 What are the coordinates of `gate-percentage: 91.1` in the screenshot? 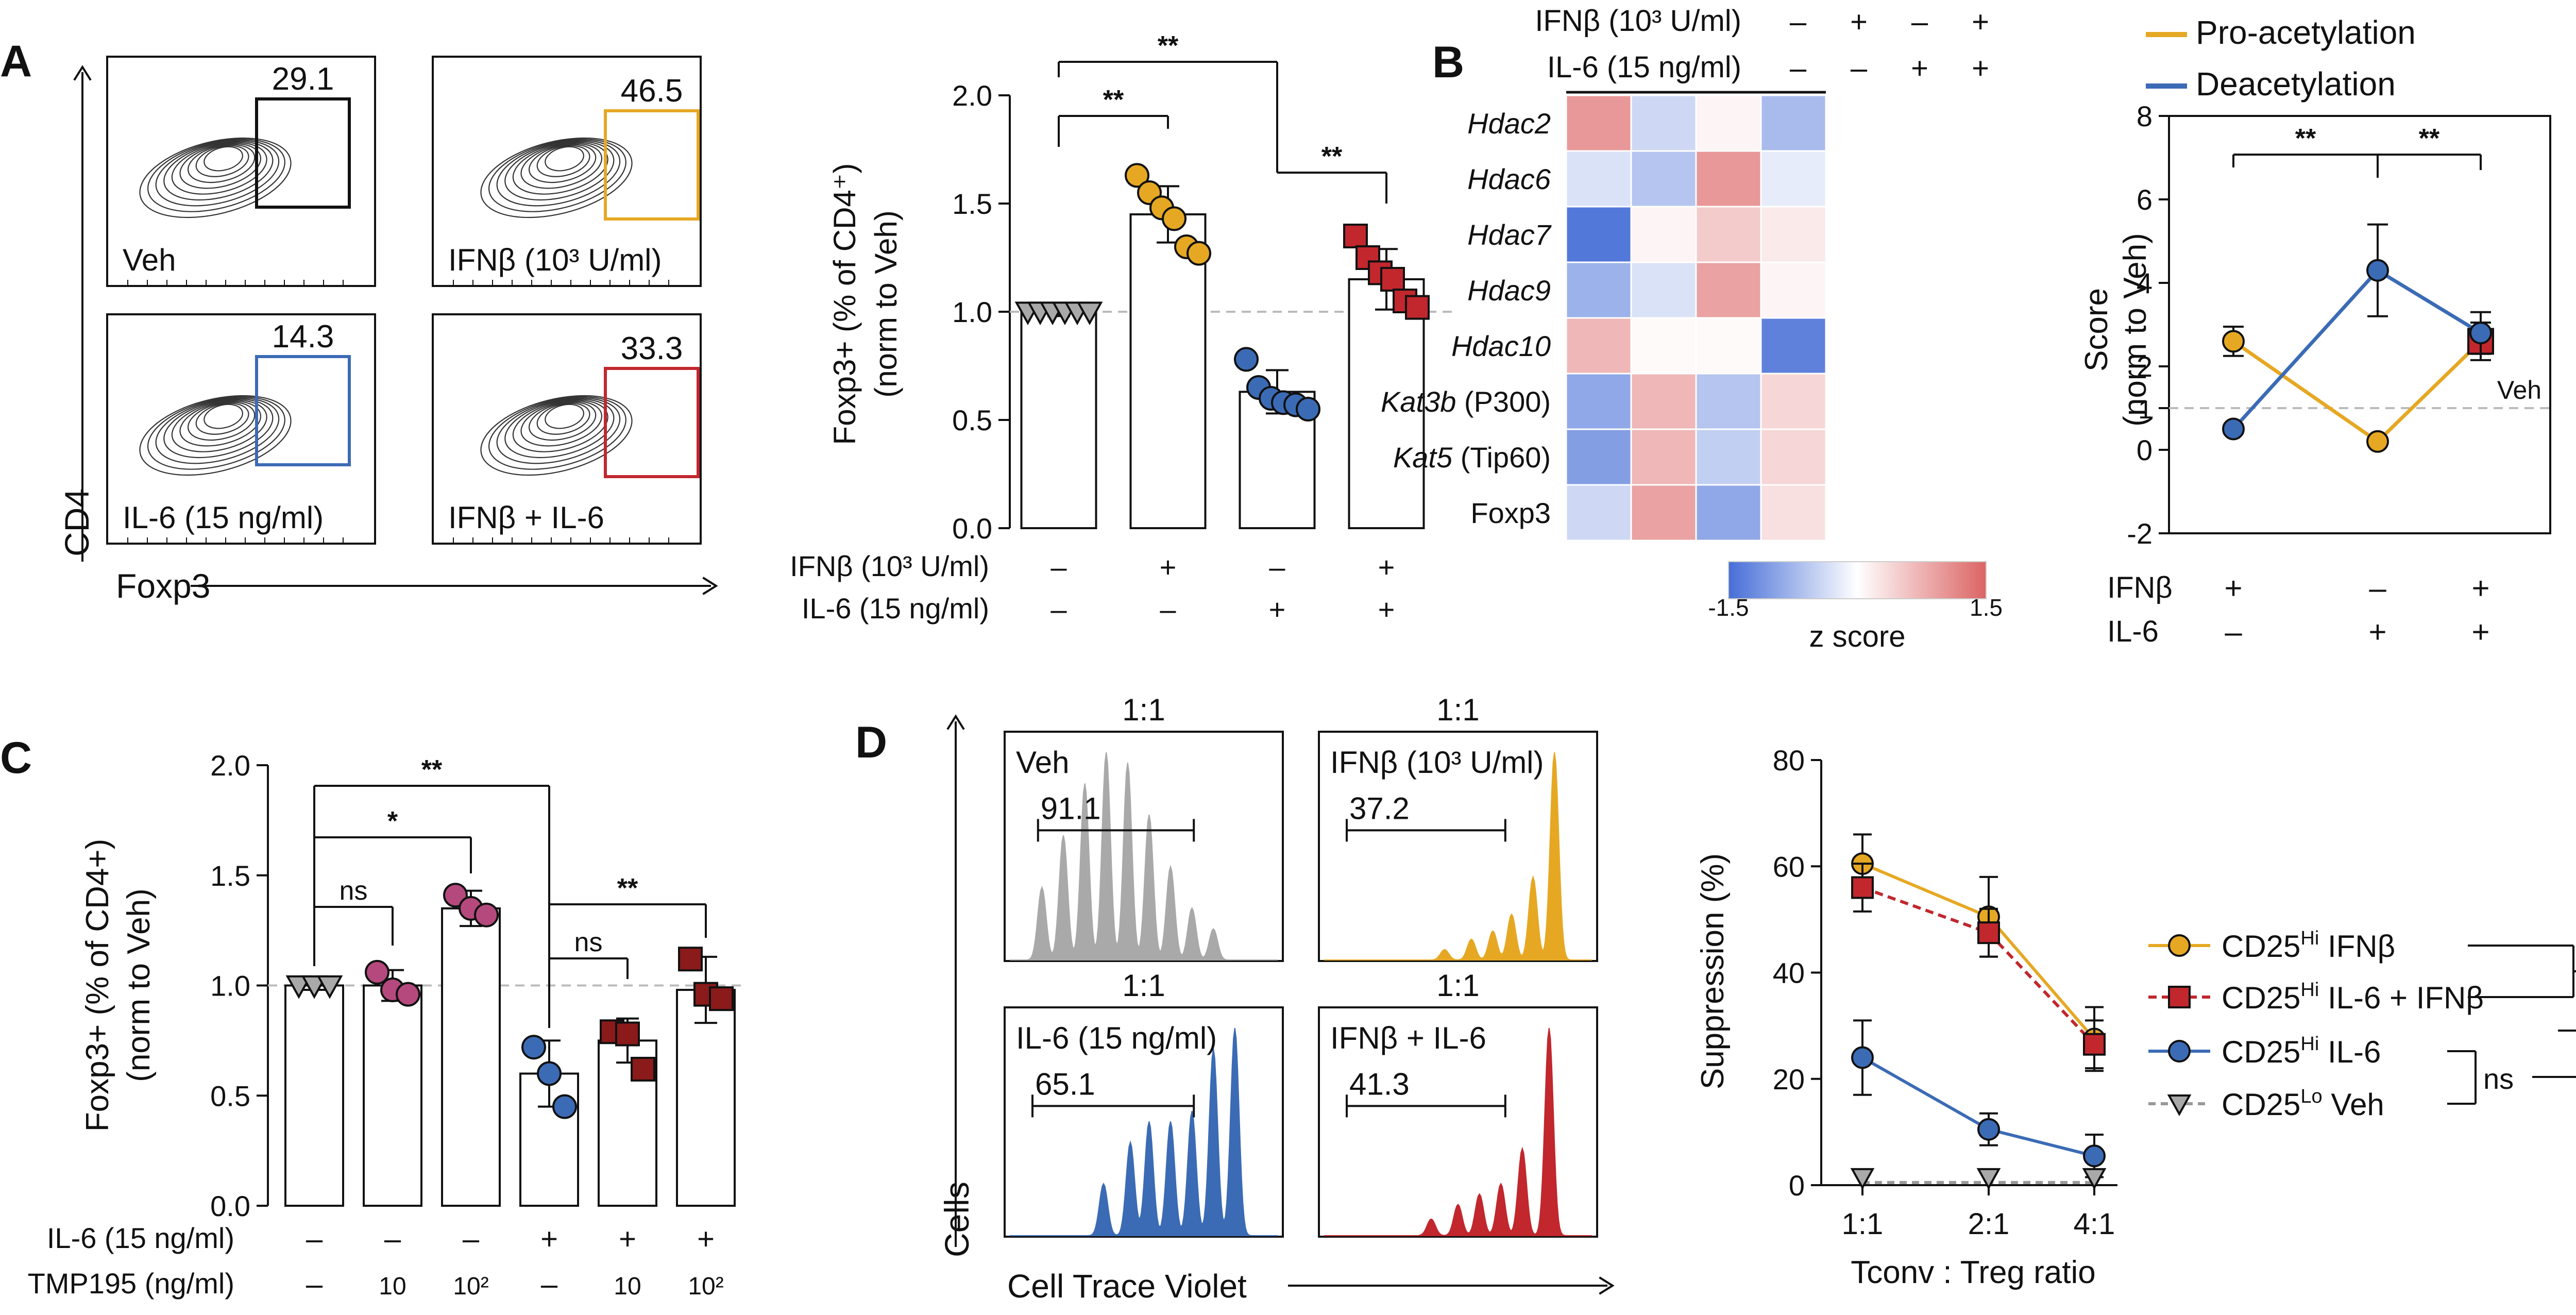 It's located at (1071, 808).